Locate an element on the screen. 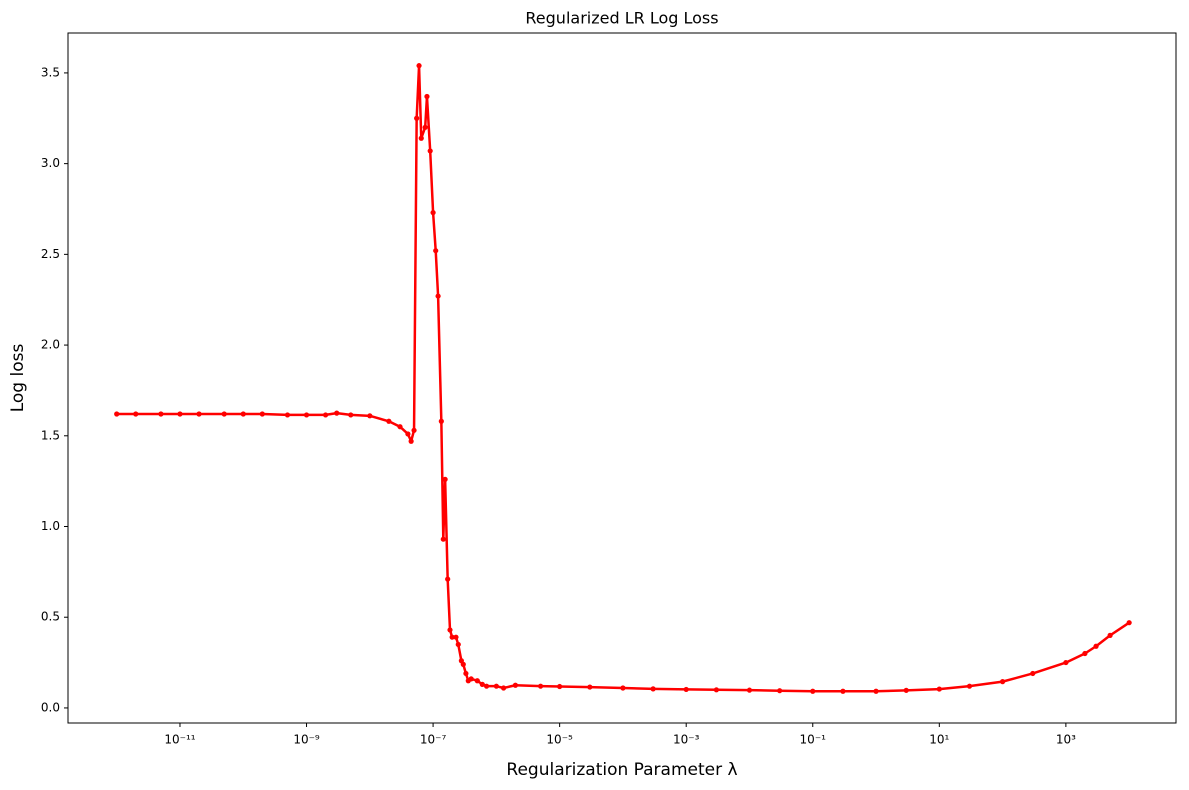 The image size is (1189, 790). x-axis-label: Regularization Parameter λ is located at coordinates (621, 770).